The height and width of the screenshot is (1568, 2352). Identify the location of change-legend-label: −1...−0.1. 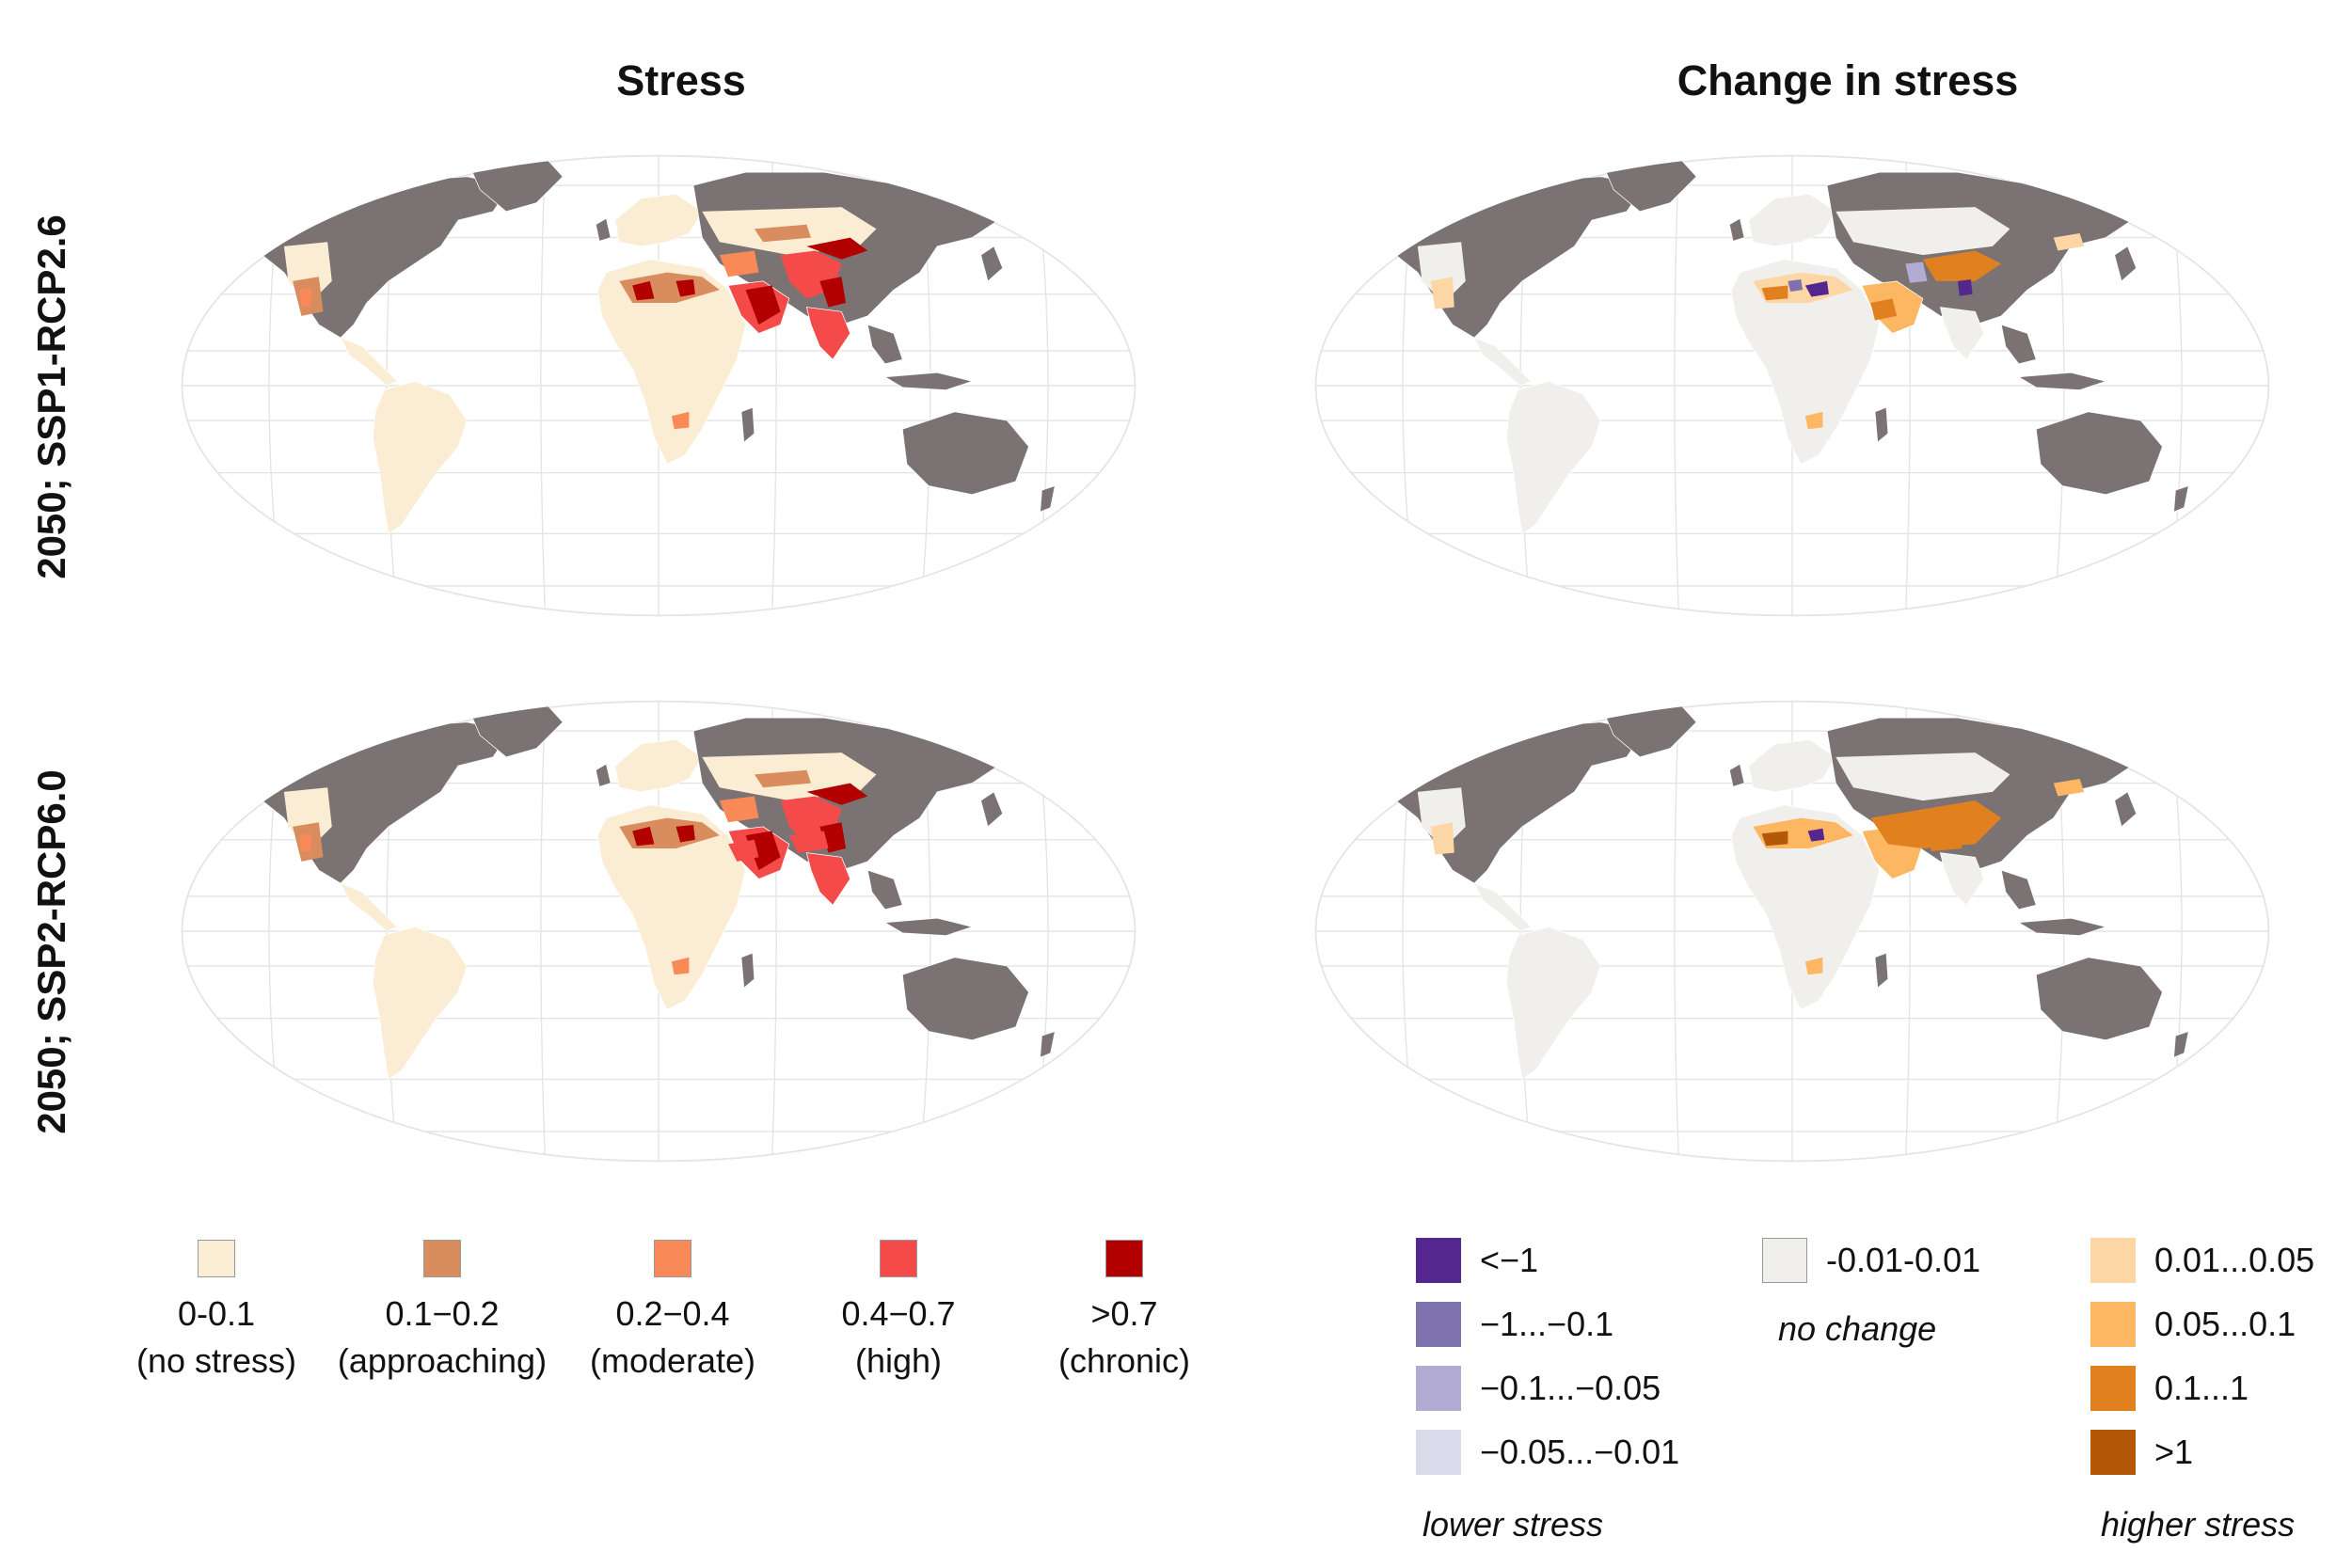
(1547, 1324).